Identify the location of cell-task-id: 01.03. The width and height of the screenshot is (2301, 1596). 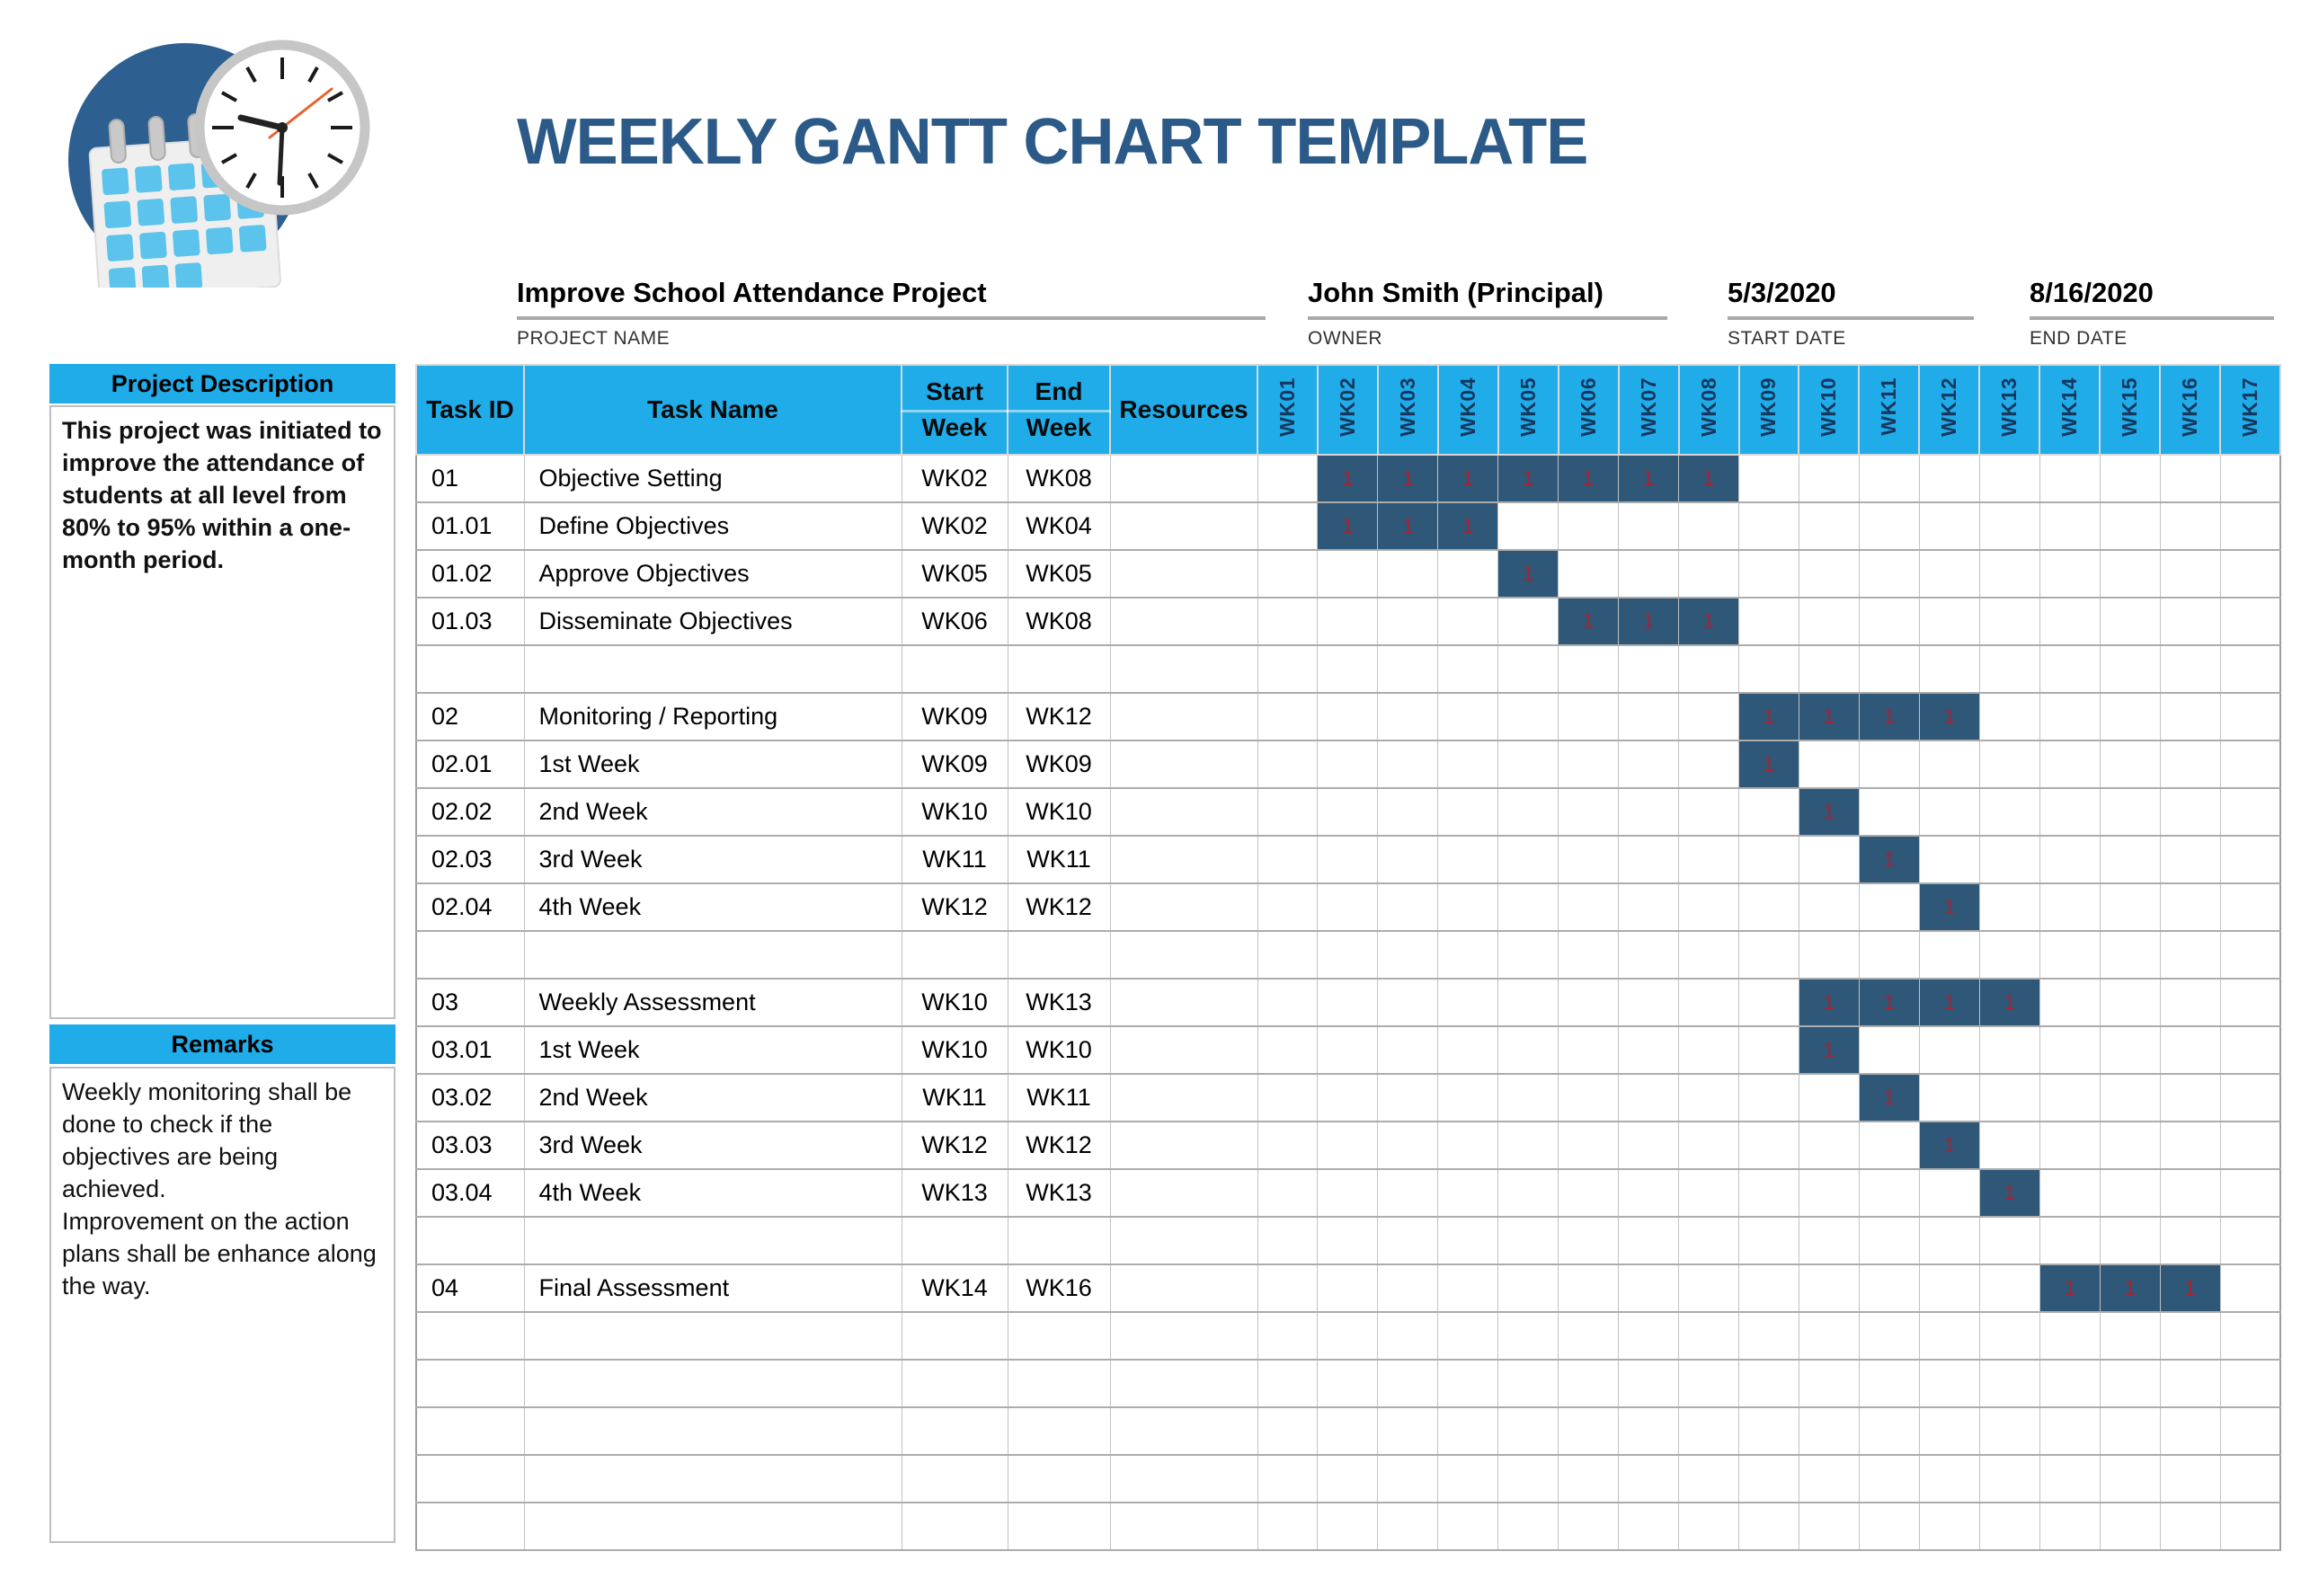
(470, 621).